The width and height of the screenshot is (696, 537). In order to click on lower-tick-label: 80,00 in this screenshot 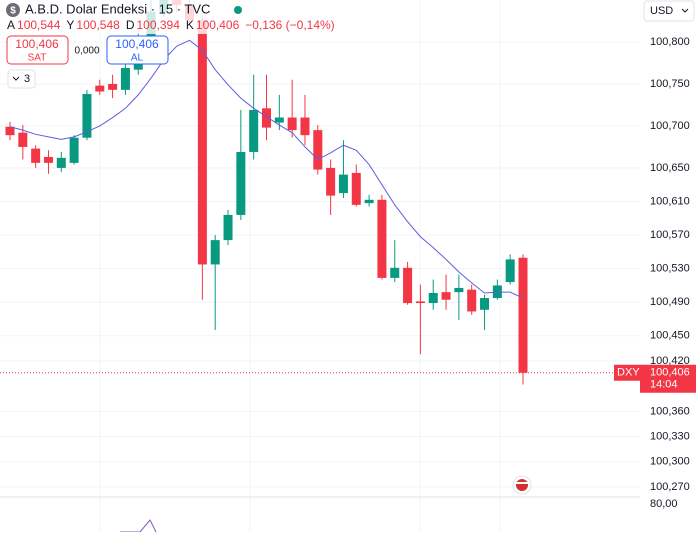, I will do `click(664, 504)`.